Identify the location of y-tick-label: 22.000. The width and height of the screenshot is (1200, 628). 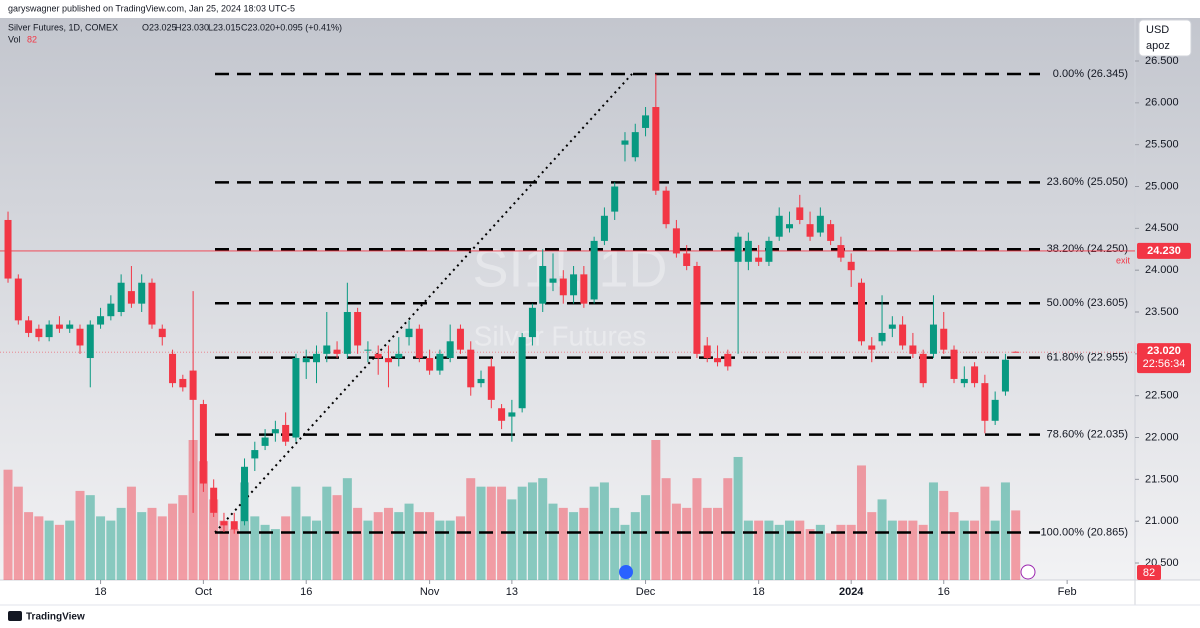
(1162, 437).